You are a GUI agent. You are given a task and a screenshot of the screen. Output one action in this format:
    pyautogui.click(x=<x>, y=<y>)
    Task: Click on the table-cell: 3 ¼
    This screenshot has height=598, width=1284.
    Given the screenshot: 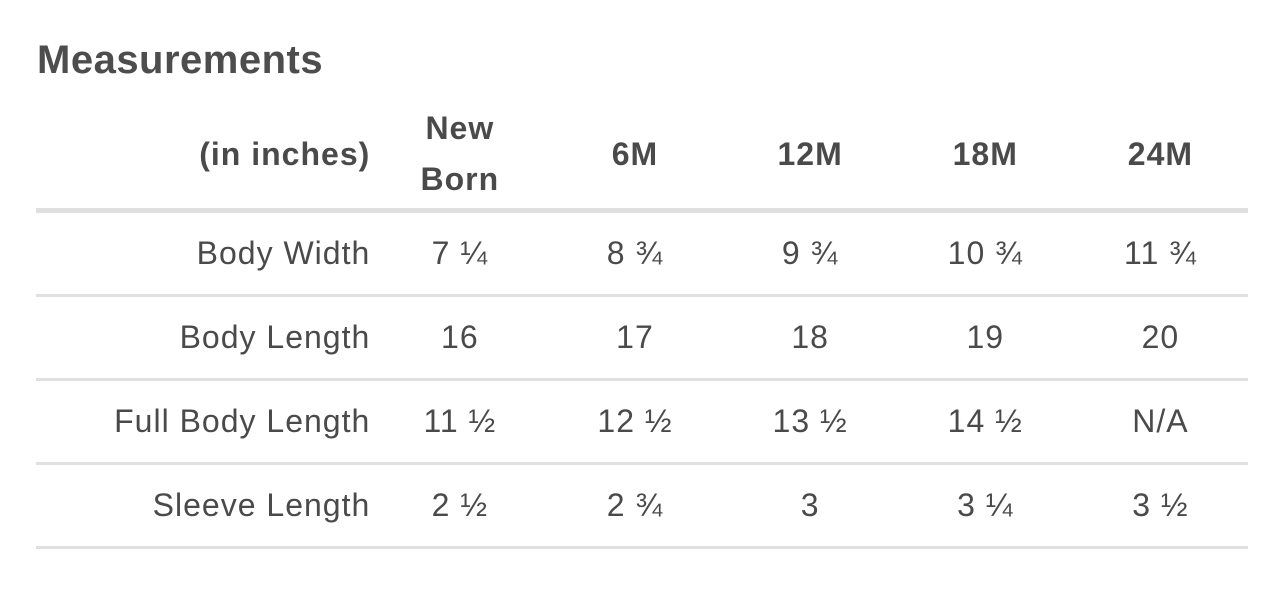 What is the action you would take?
    pyautogui.click(x=985, y=506)
    